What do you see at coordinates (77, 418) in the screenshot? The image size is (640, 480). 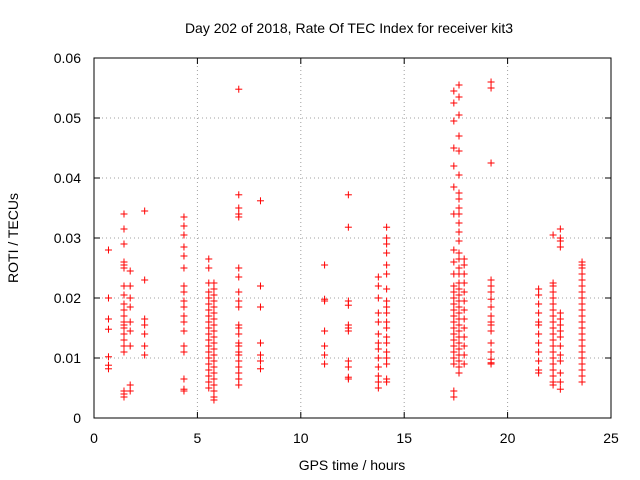 I see `y-tick-label: 0` at bounding box center [77, 418].